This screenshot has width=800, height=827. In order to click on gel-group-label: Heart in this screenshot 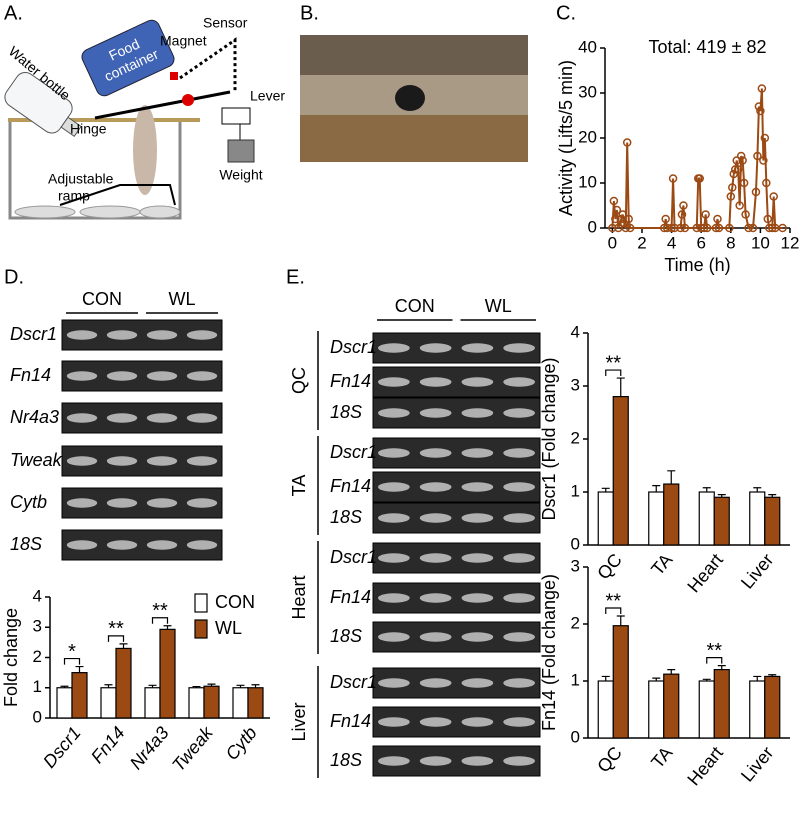, I will do `click(299, 597)`.